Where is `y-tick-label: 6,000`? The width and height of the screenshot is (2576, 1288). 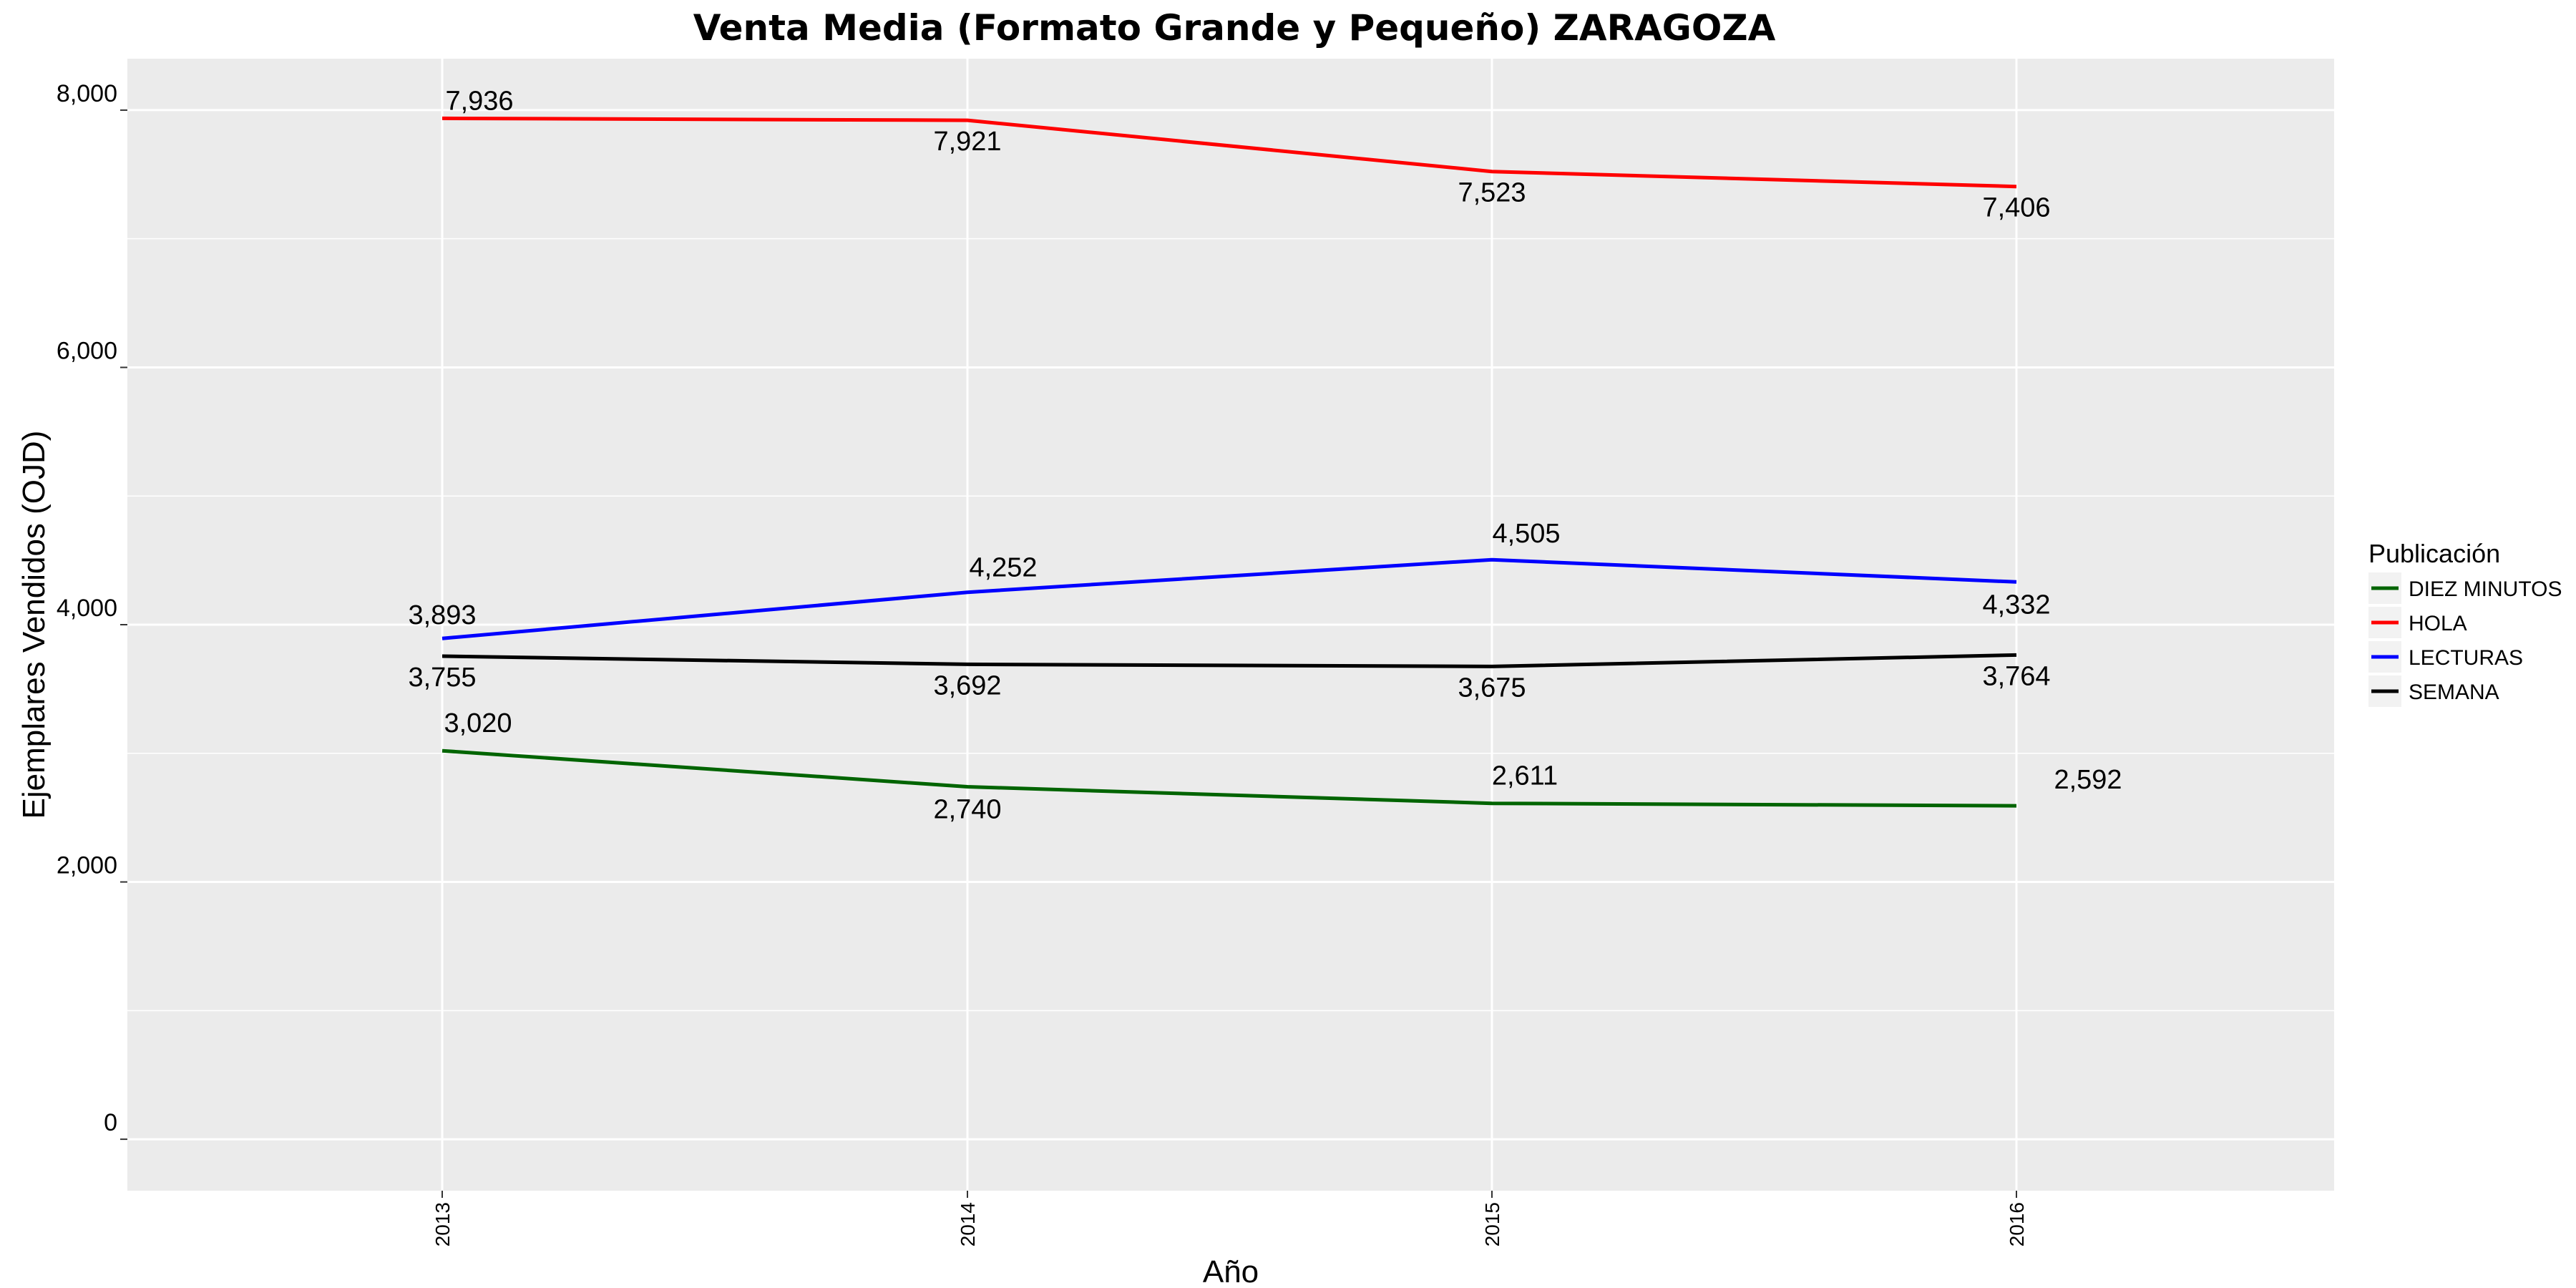 y-tick-label: 6,000 is located at coordinates (87, 350).